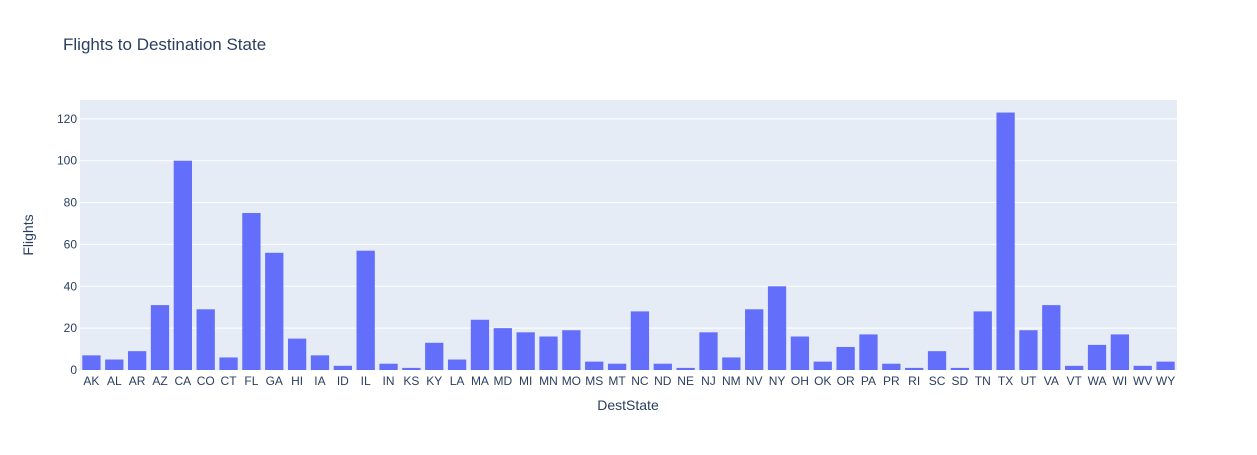  I want to click on x-tick-label: IN, so click(389, 381).